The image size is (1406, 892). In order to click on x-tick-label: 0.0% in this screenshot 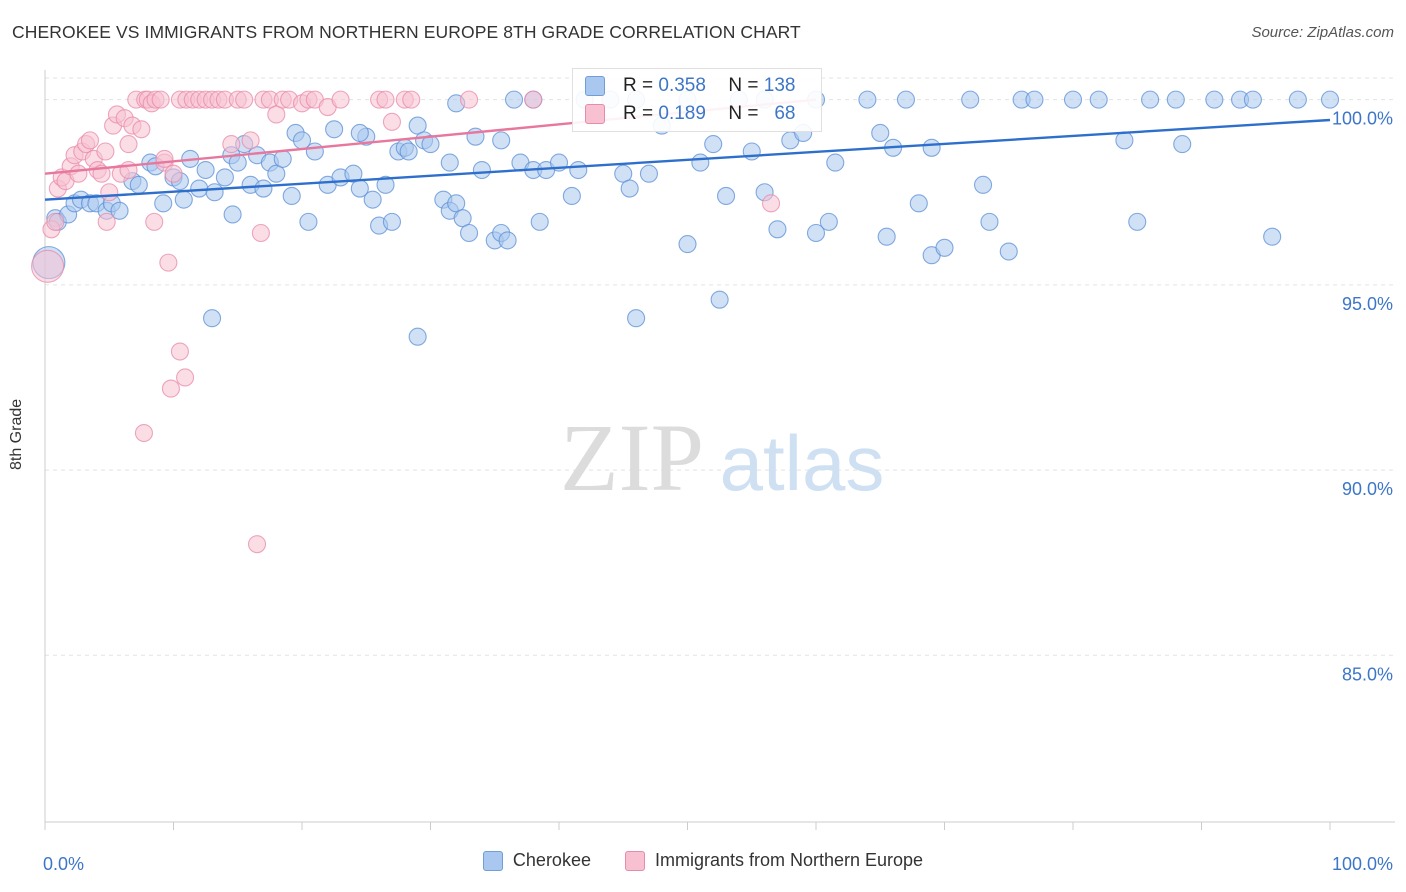, I will do `click(63, 864)`.